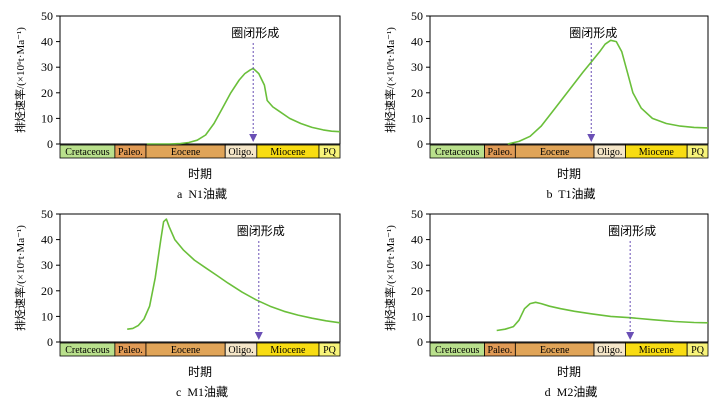 The width and height of the screenshot is (718, 402). Describe the element at coordinates (571, 392) in the screenshot. I see `panel-caption: d M2油藏` at that location.